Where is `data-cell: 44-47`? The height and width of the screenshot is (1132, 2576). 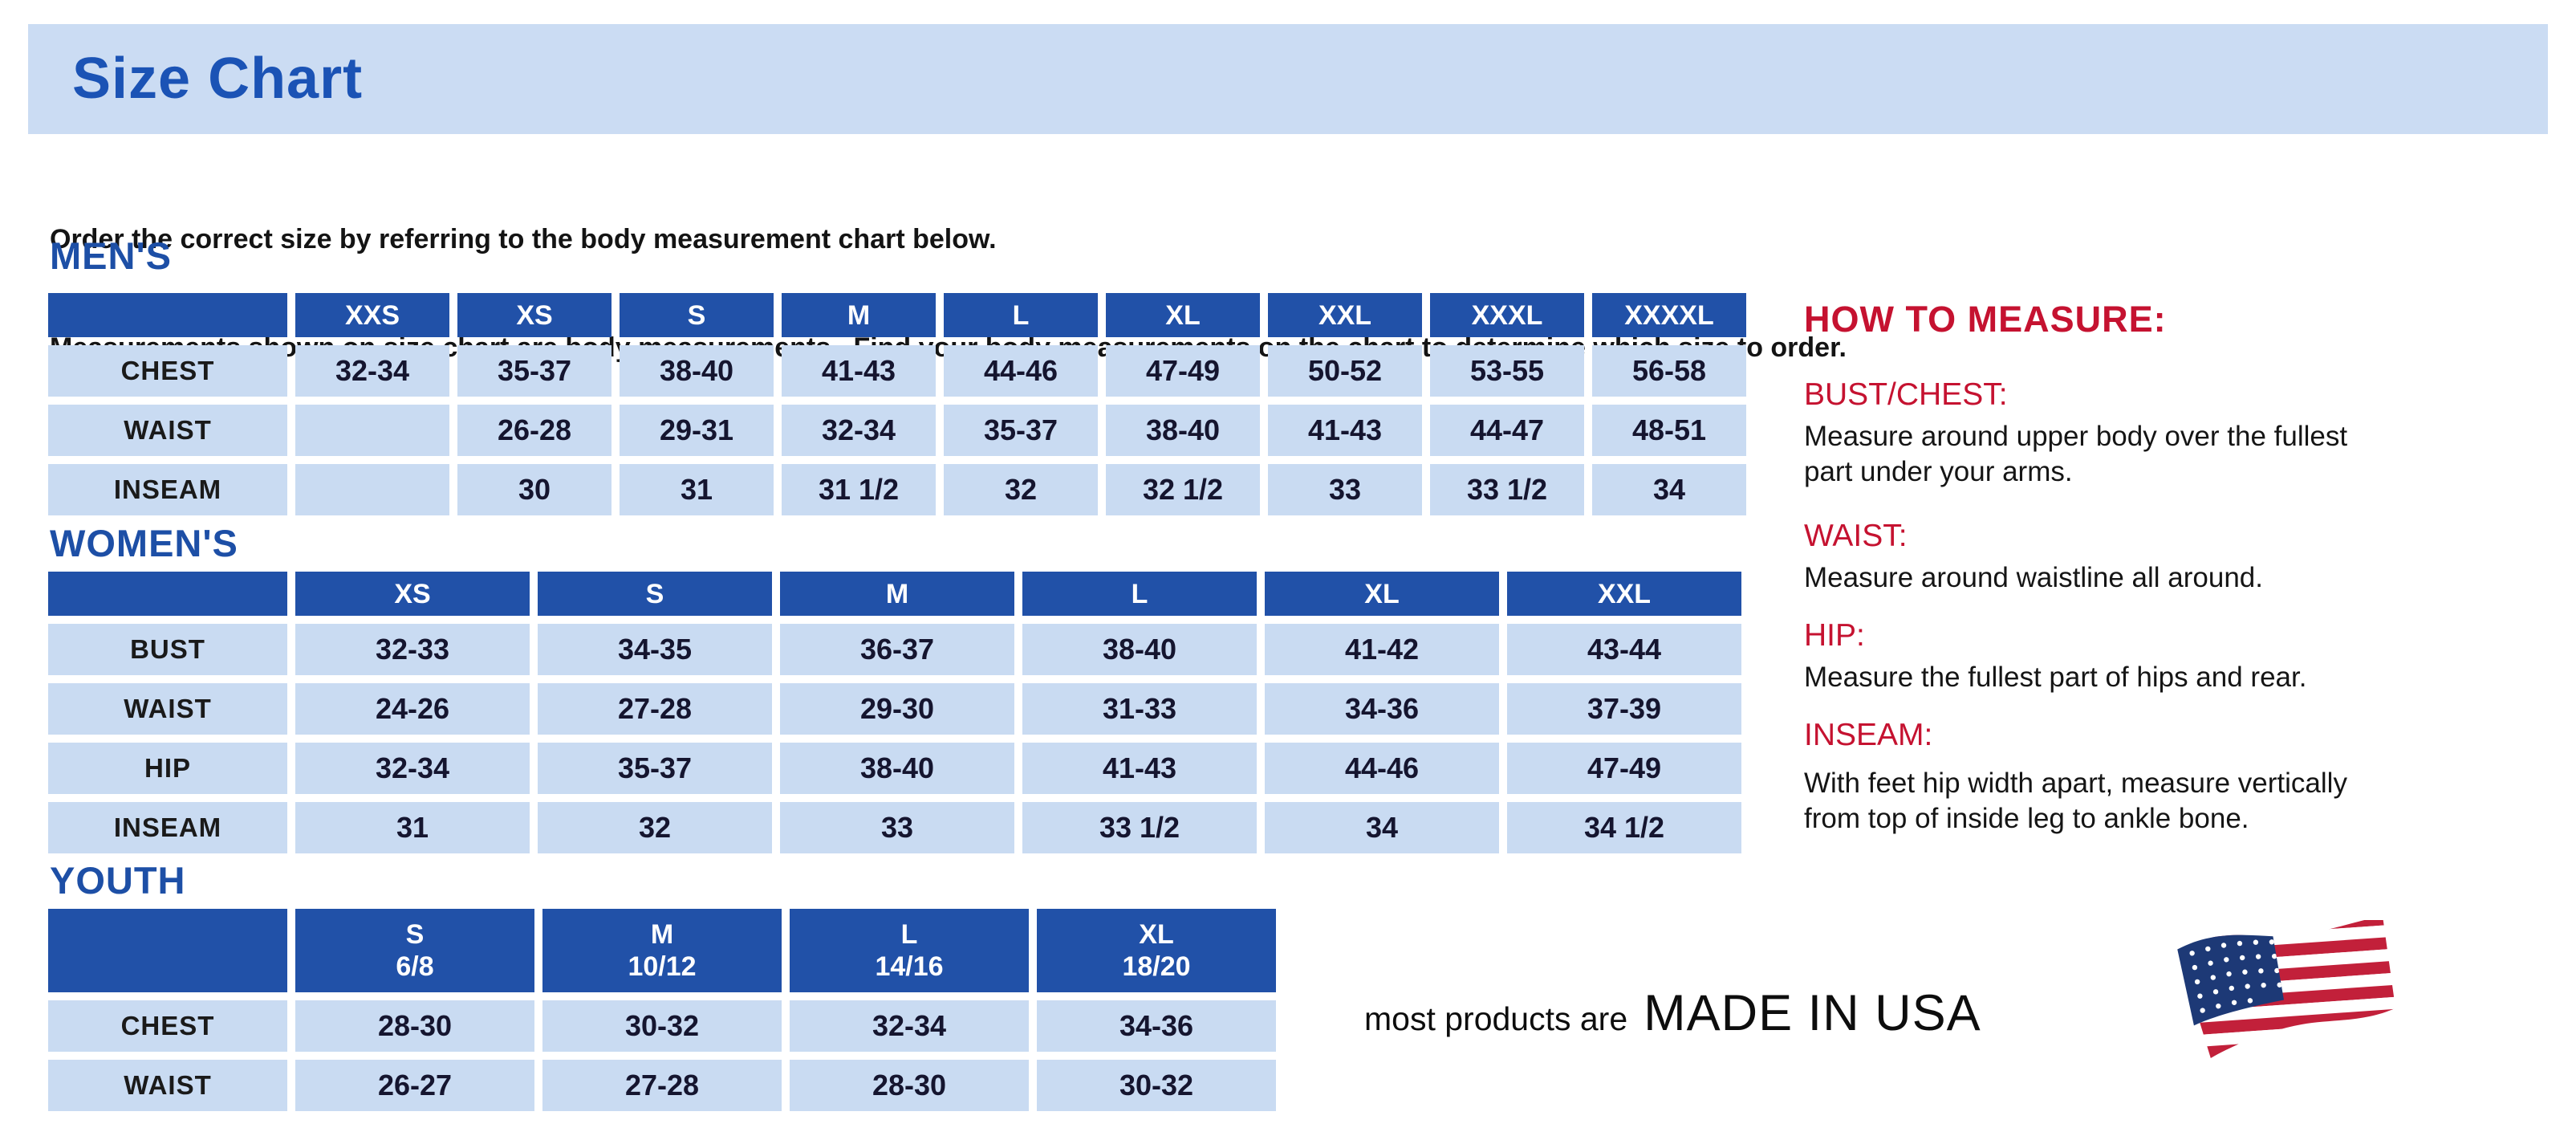
data-cell: 44-47 is located at coordinates (1507, 430).